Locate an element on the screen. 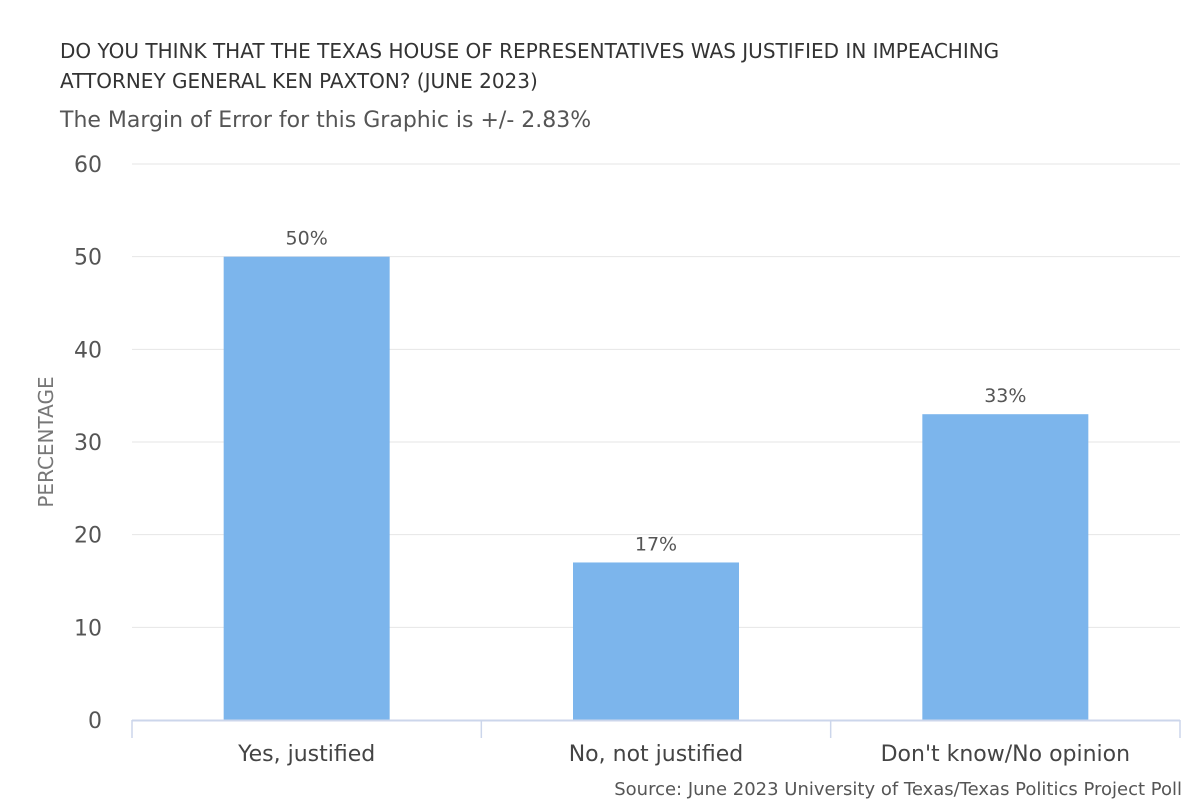  y-tick-label: 0 is located at coordinates (95, 721).